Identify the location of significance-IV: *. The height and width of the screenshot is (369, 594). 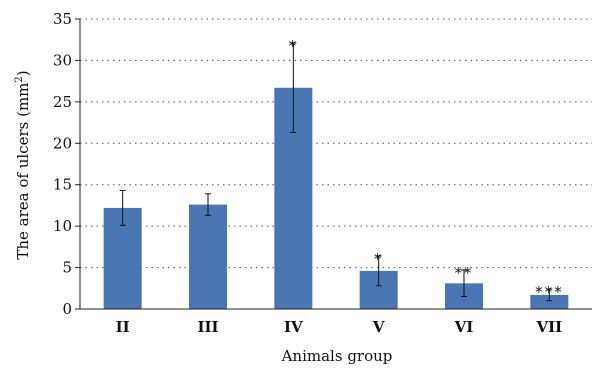
(294, 46).